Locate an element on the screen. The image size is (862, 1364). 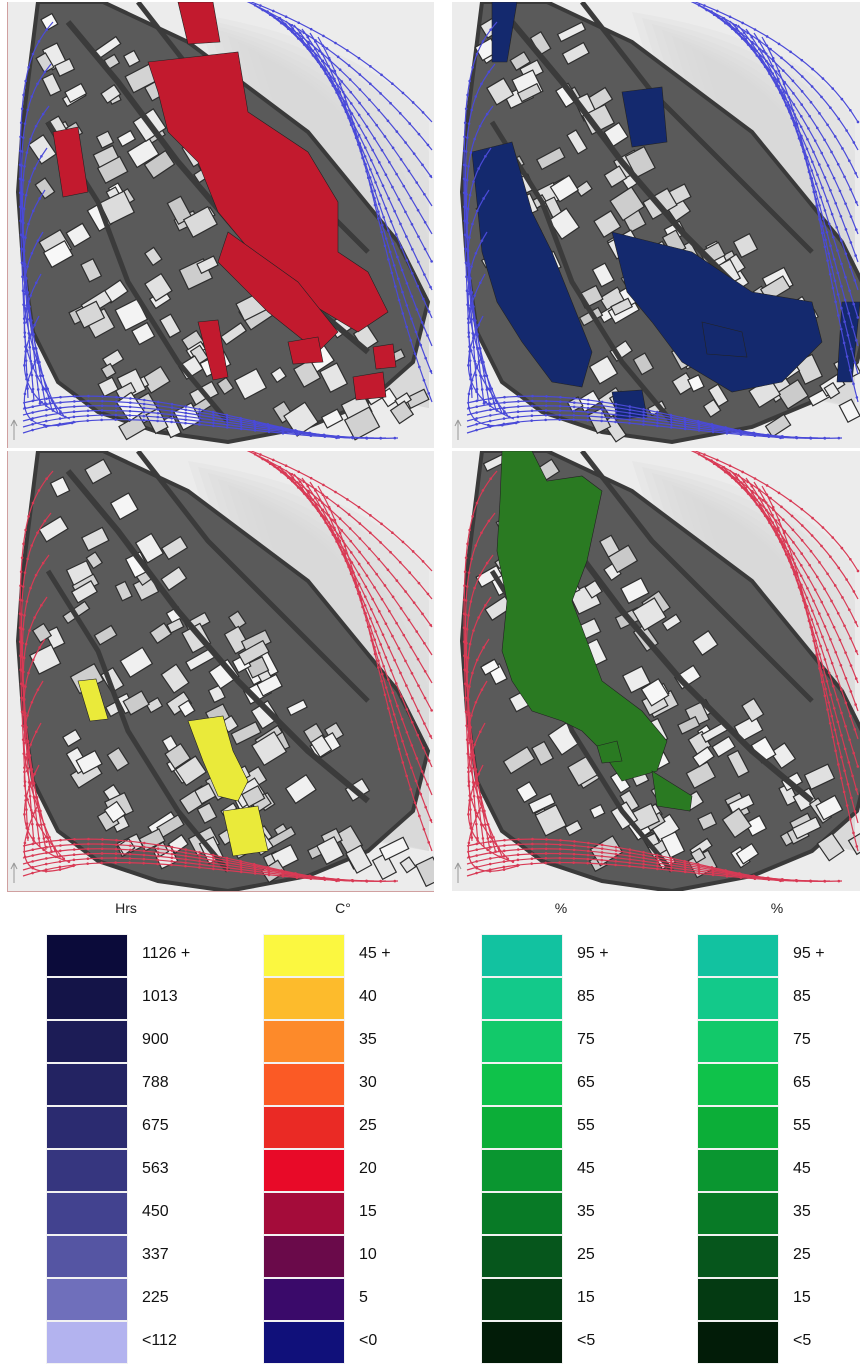
legend-row: 900 is located at coordinates (146, 1041).